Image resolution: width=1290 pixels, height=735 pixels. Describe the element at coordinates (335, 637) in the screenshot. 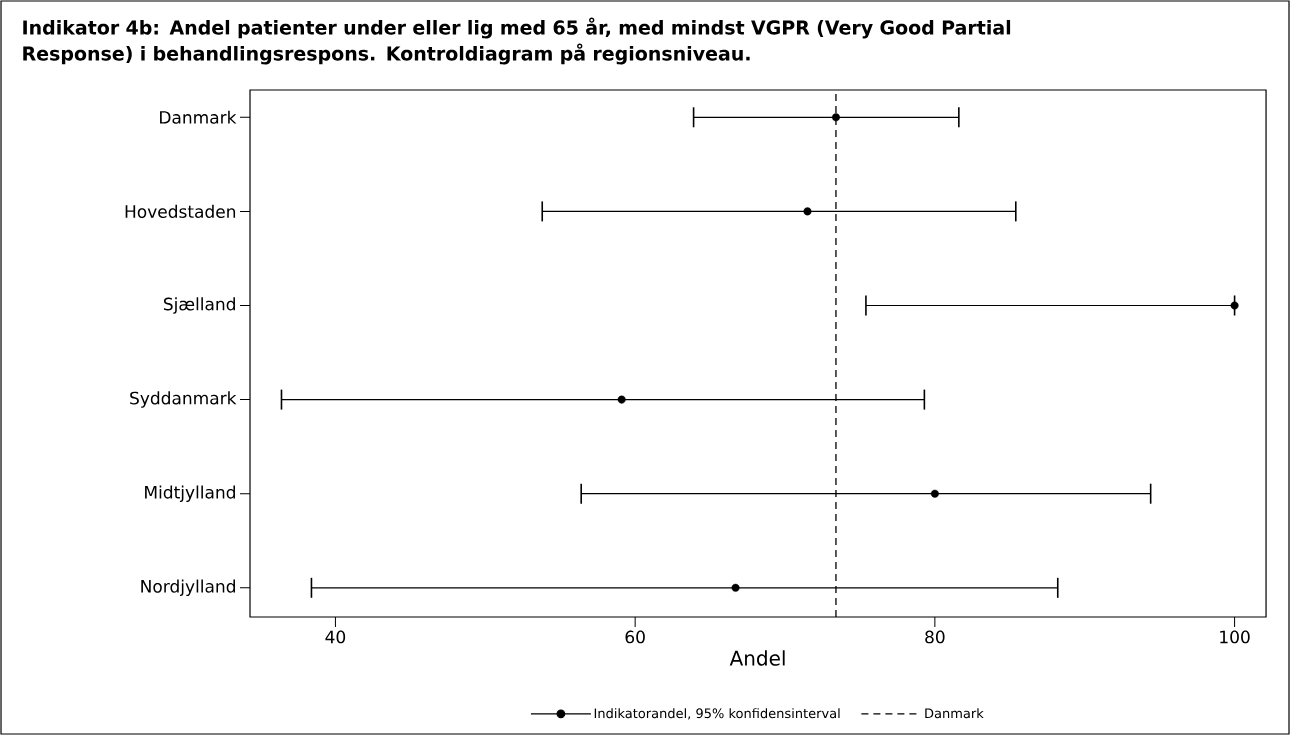

I see `x-tick-label: 40` at that location.